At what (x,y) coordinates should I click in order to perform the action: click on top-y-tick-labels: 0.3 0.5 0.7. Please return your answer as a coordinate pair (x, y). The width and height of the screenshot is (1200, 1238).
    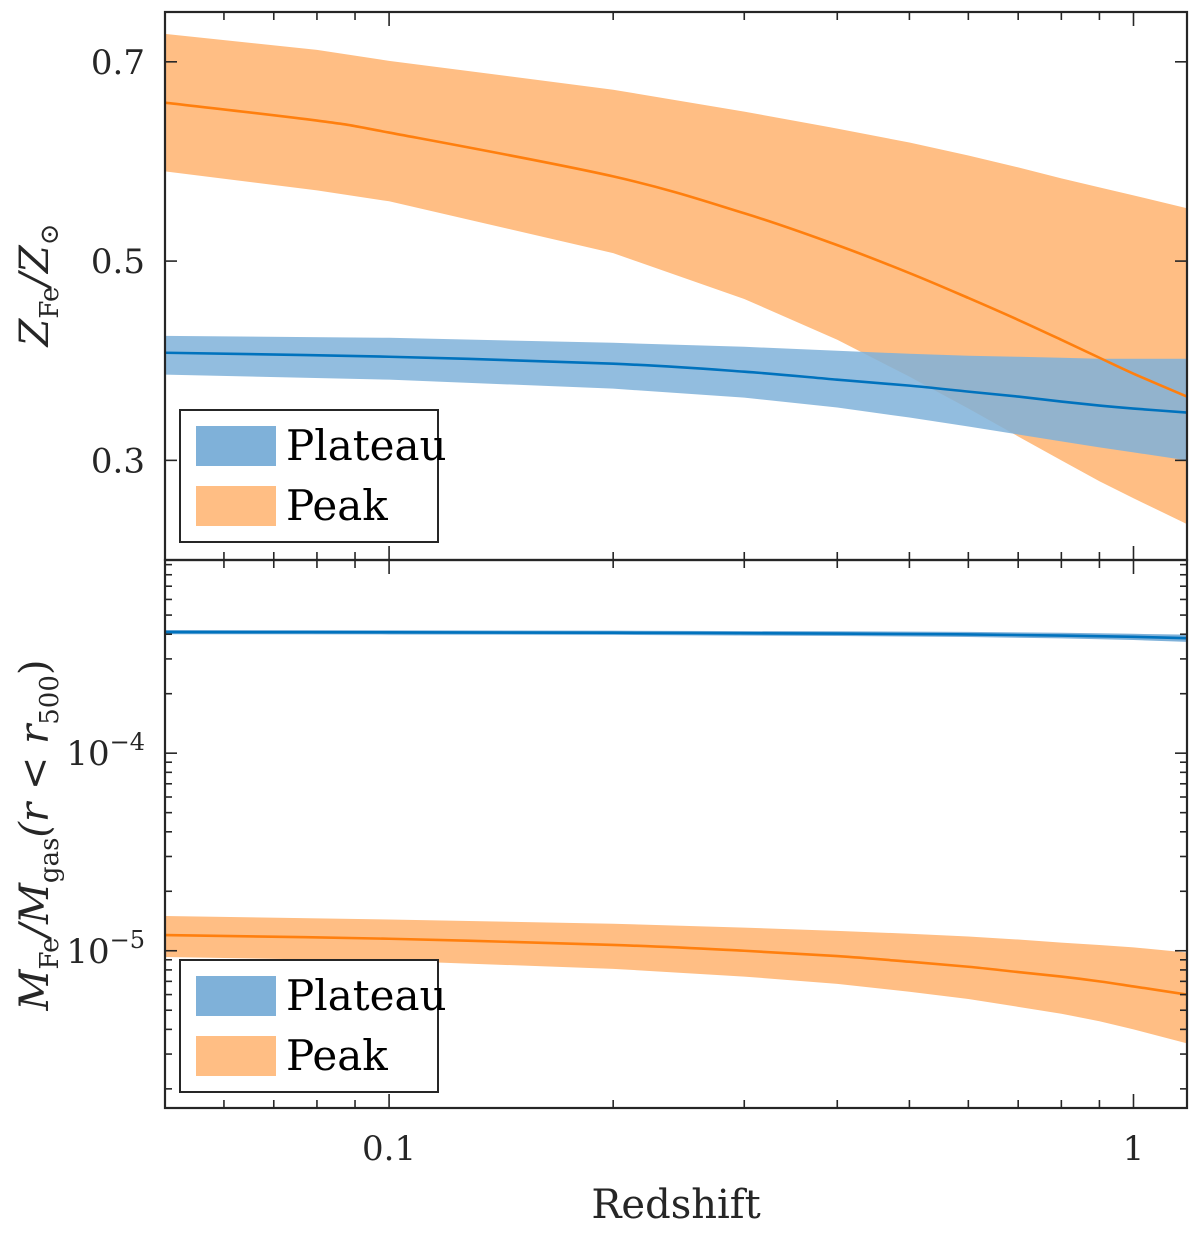
    Looking at the image, I should click on (118, 262).